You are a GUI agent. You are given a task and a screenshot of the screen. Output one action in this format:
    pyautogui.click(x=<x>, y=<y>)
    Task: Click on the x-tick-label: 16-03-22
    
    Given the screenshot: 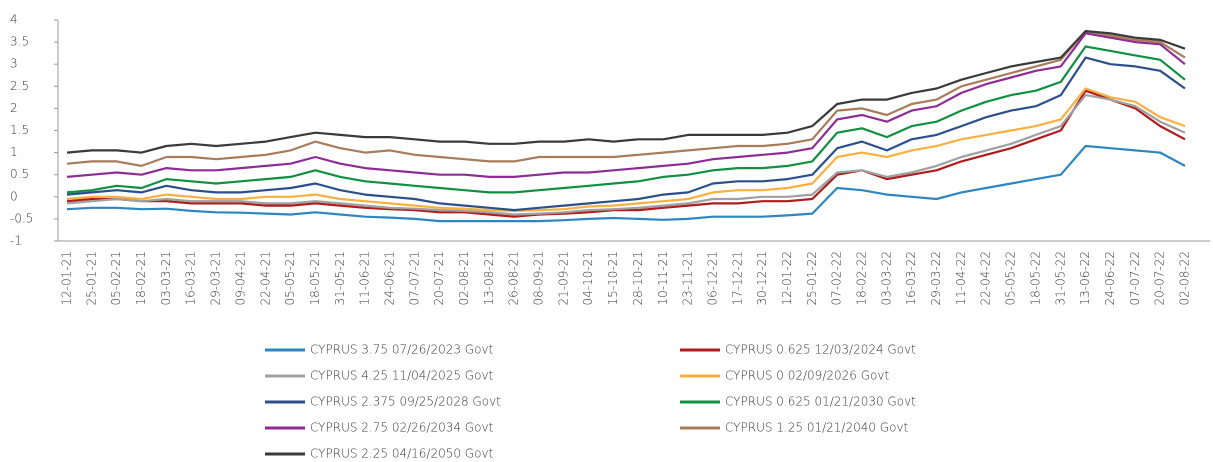 What is the action you would take?
    pyautogui.click(x=911, y=278)
    